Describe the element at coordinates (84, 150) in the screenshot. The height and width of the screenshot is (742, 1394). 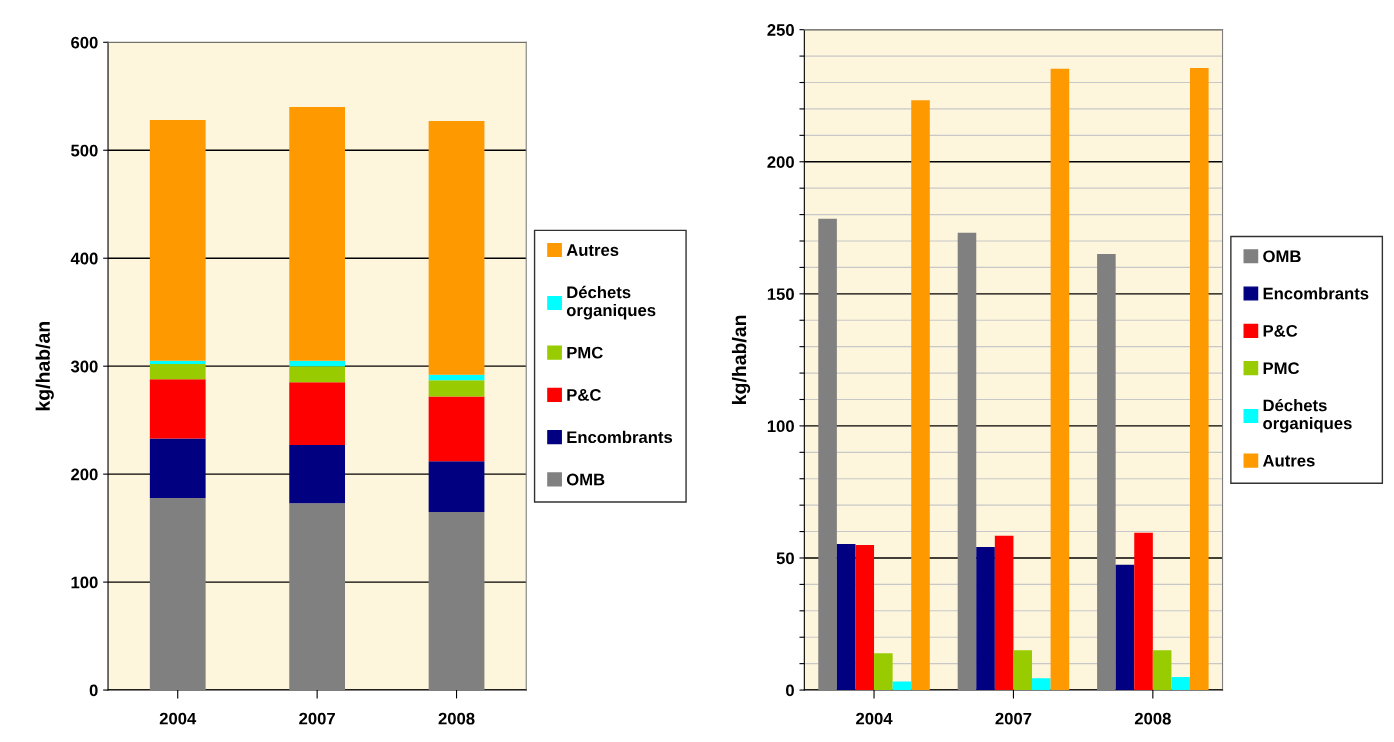
I see `y-tick-label: 500` at that location.